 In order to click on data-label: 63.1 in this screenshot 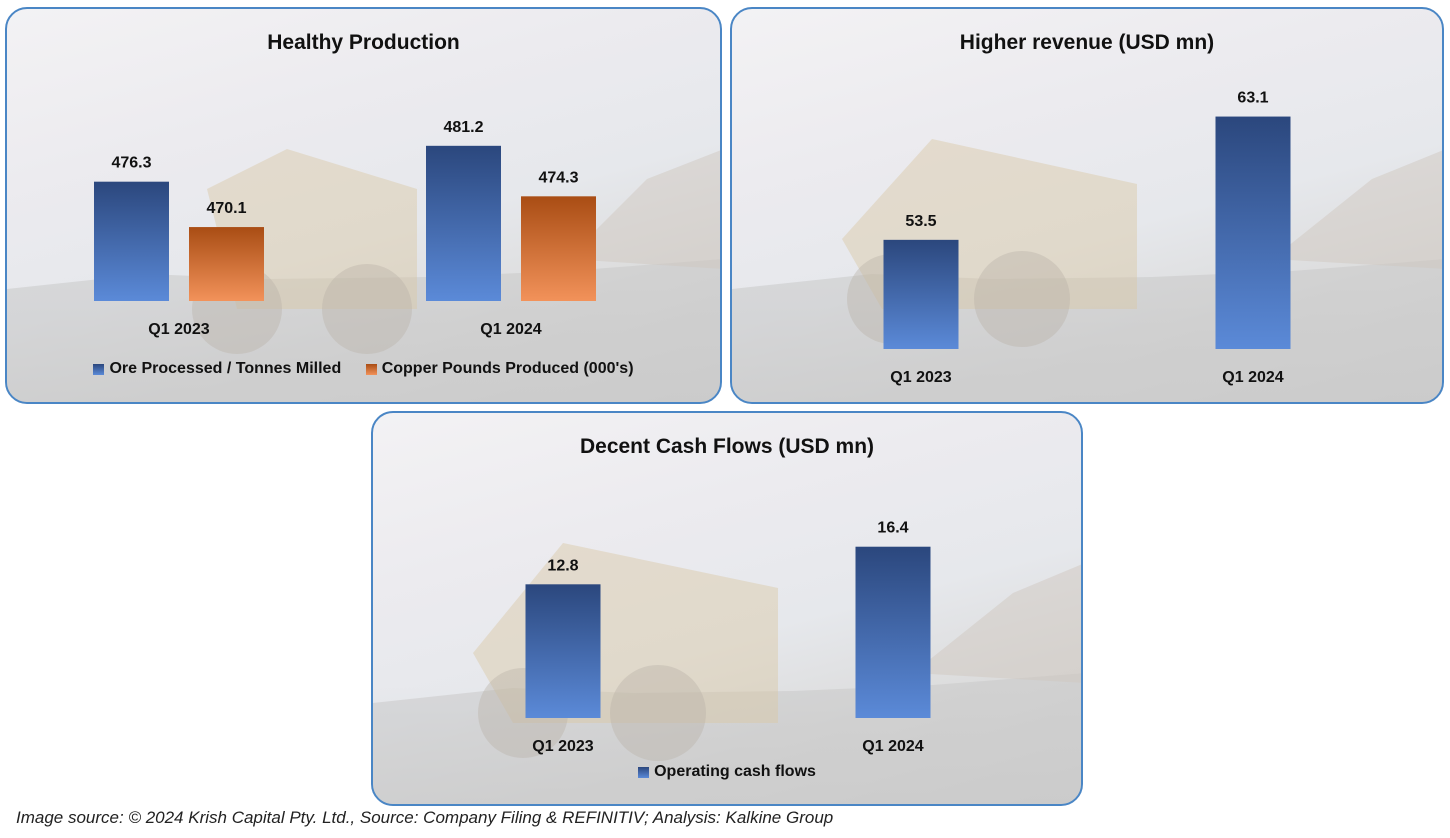, I will do `click(1252, 98)`.